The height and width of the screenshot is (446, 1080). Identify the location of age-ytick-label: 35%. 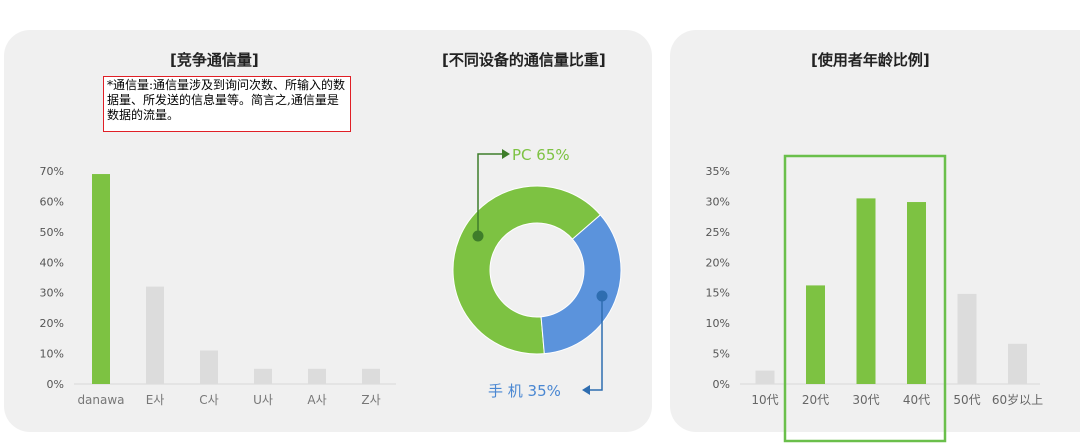
(718, 171).